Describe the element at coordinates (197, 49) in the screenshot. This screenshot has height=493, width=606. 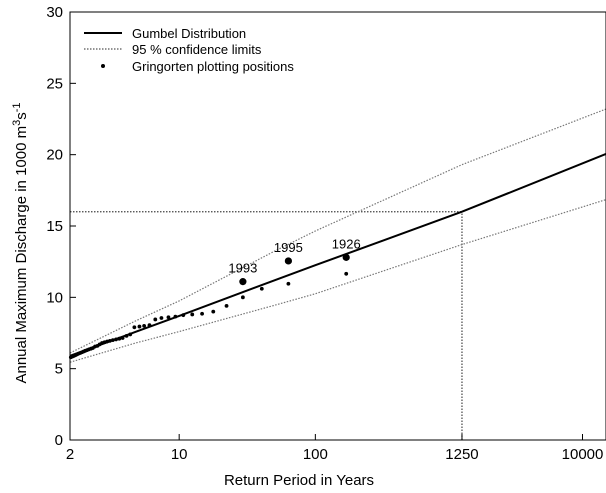
I see `legend-label-confidence: 95 % confidence limits` at that location.